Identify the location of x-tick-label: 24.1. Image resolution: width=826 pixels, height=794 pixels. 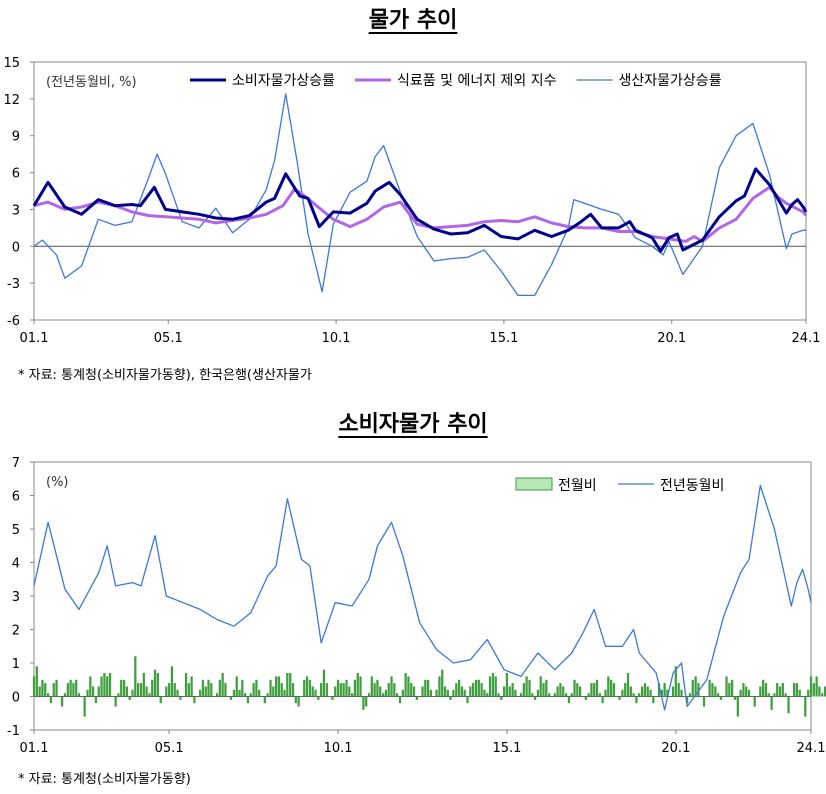
(806, 338).